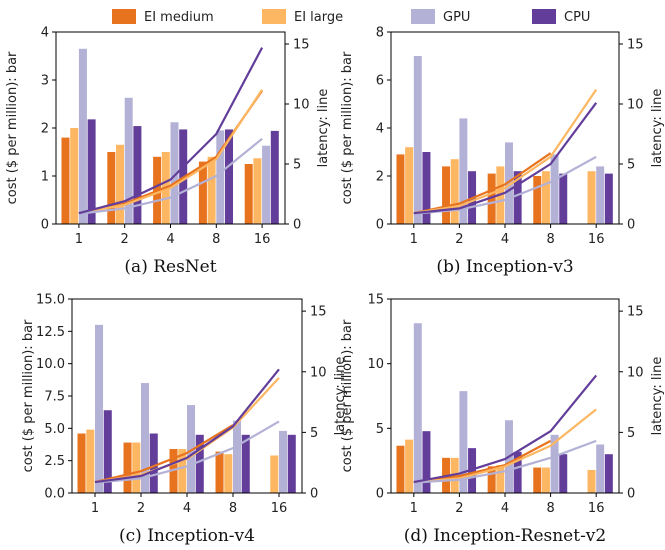 The image size is (665, 550). What do you see at coordinates (561, 17) in the screenshot?
I see `legend-item: CPU` at bounding box center [561, 17].